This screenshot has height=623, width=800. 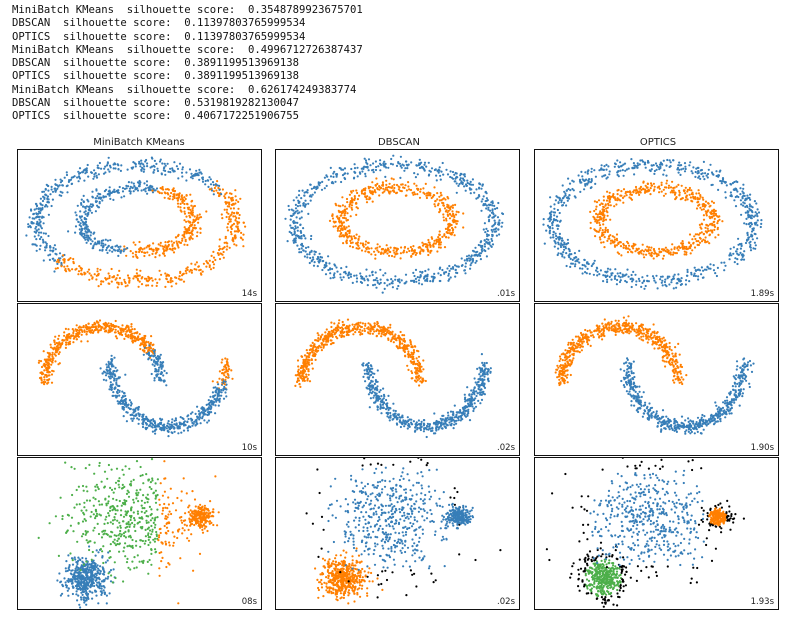 I want to click on timing-label: 14s, so click(x=249, y=294).